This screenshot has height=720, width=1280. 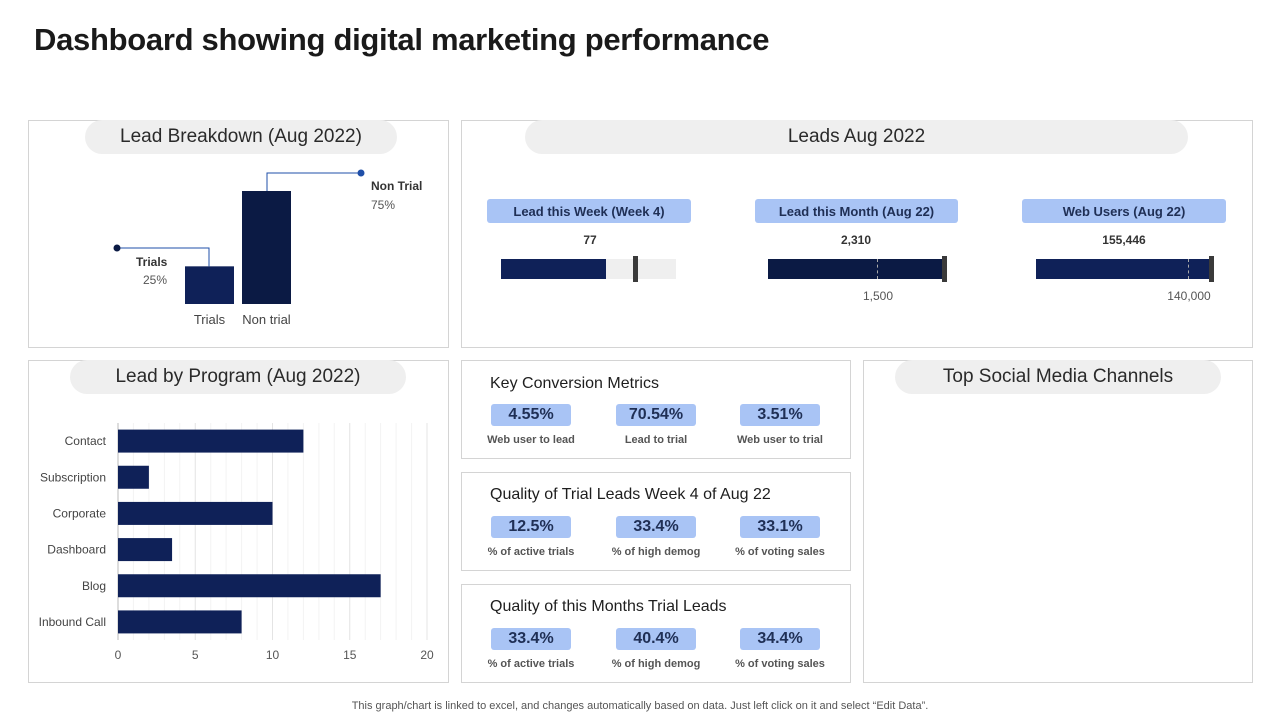 I want to click on metric-week-bar-fill, so click(x=553, y=269).